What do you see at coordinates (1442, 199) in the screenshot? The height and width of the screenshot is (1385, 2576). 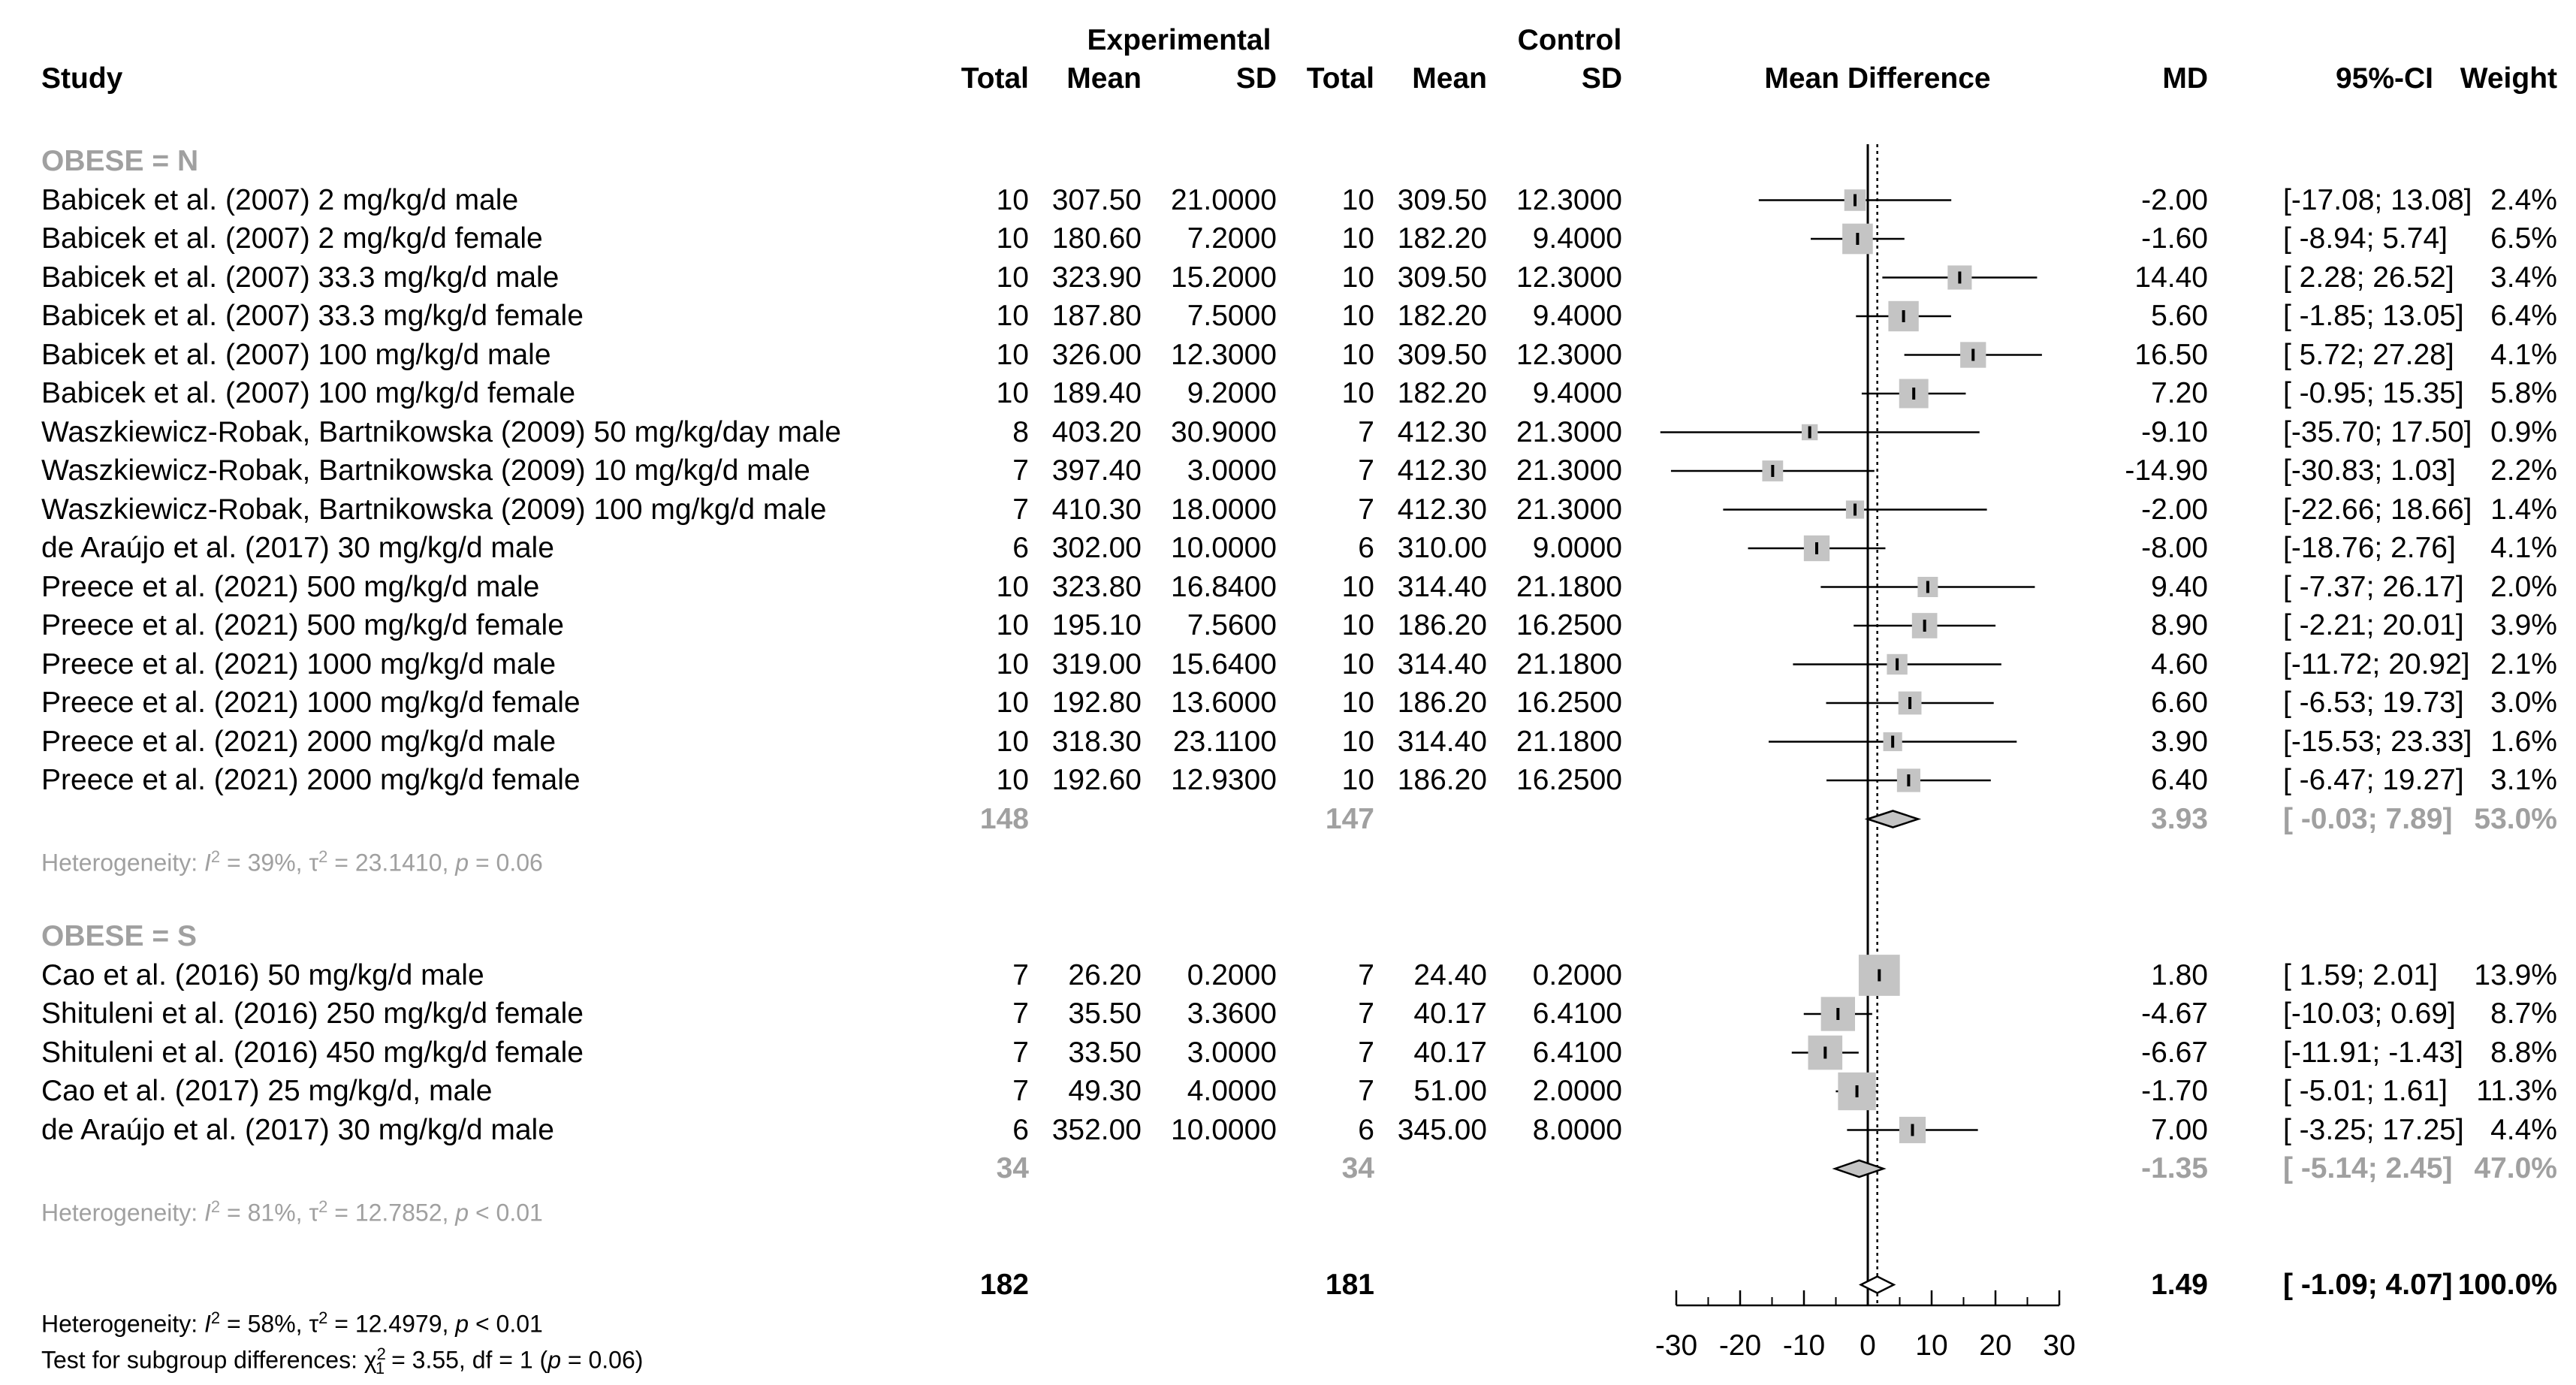 I see `study-row-0-0-c-mean: 309.50` at bounding box center [1442, 199].